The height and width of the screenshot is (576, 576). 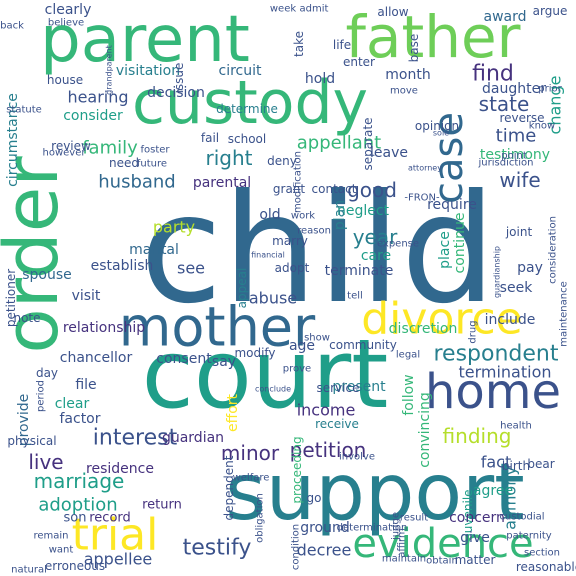 I want to click on word-service: service, so click(x=338, y=388).